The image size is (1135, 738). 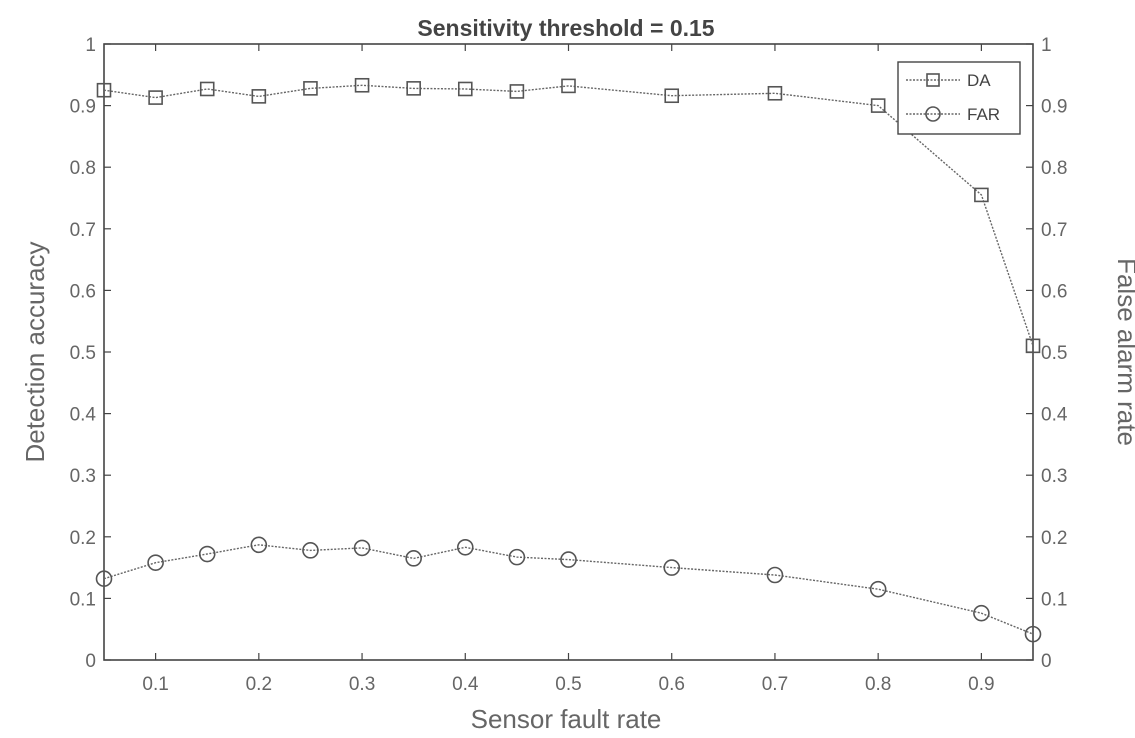 I want to click on y-tick-label-left: 0.9, so click(x=83, y=107).